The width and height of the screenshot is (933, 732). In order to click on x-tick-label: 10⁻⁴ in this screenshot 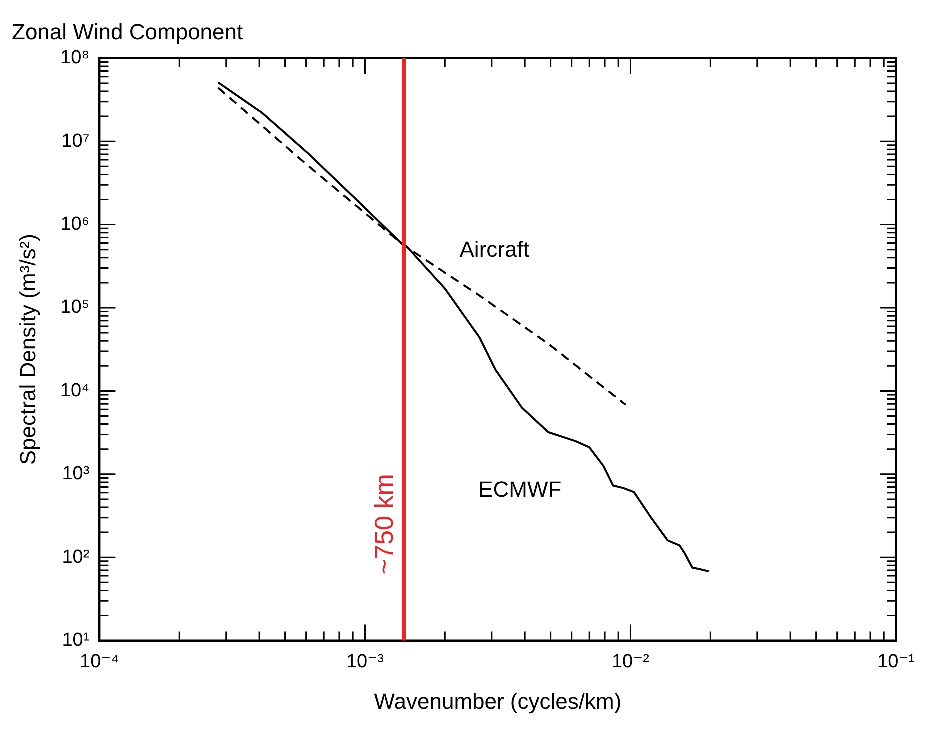, I will do `click(100, 661)`.